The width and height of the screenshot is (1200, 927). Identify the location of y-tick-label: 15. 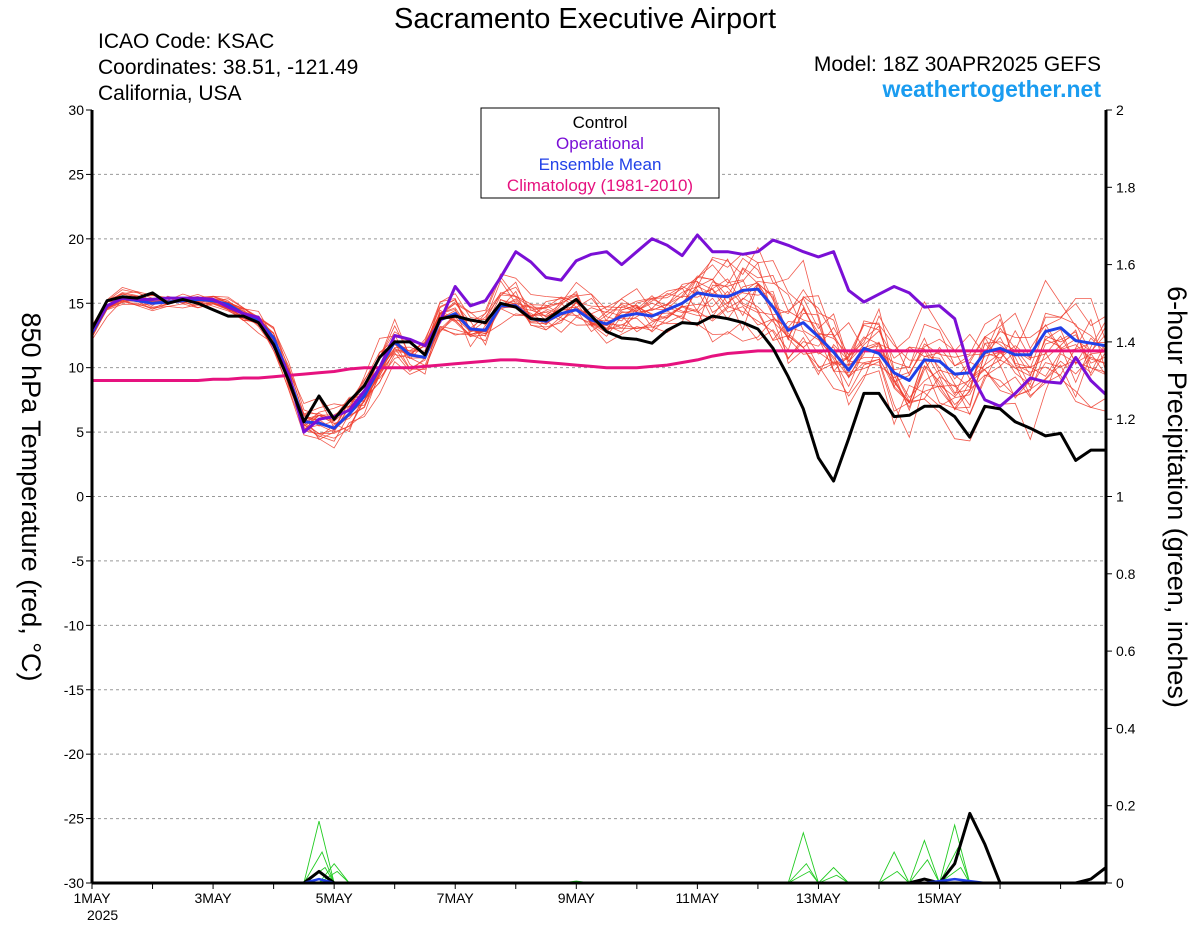
(76, 303).